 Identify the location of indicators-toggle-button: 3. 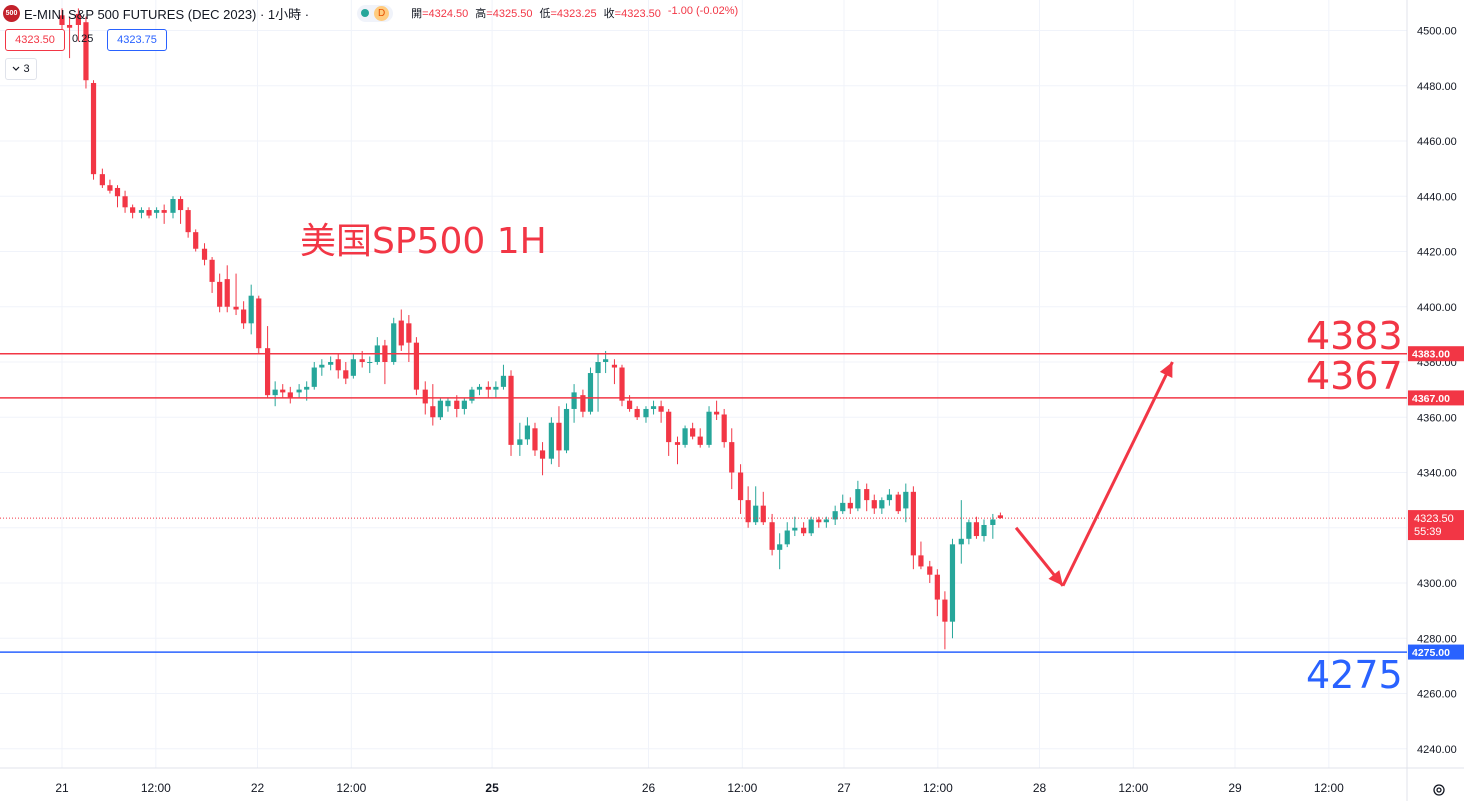
(21, 69).